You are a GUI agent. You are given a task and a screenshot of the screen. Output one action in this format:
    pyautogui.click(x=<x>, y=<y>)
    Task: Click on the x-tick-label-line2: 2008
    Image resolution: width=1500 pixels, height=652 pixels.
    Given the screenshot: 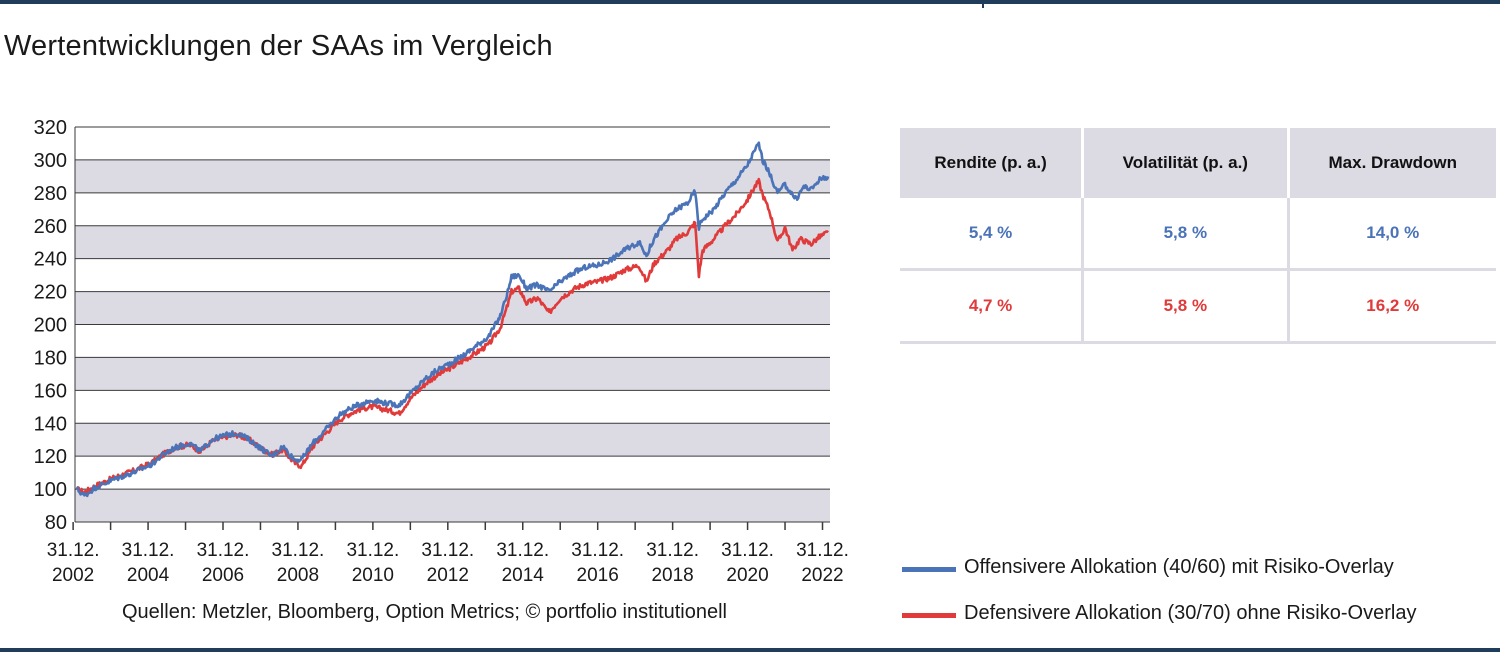 What is the action you would take?
    pyautogui.click(x=298, y=575)
    